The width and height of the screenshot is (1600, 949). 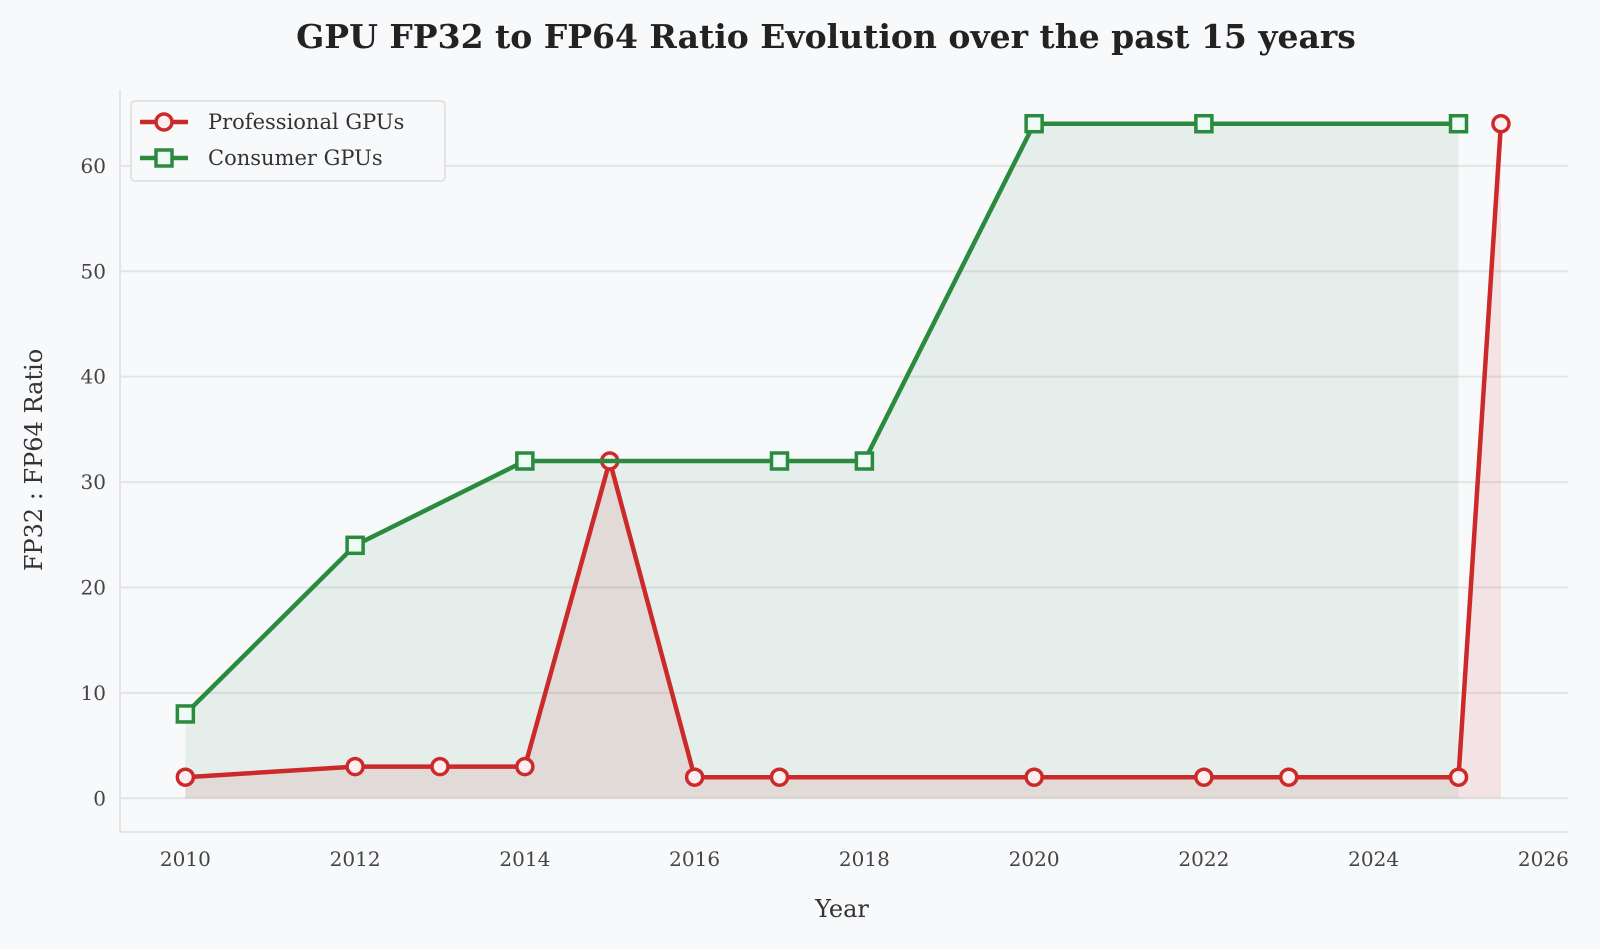 I want to click on legend: Professional GPUs Consumer GPUs, so click(x=288, y=141).